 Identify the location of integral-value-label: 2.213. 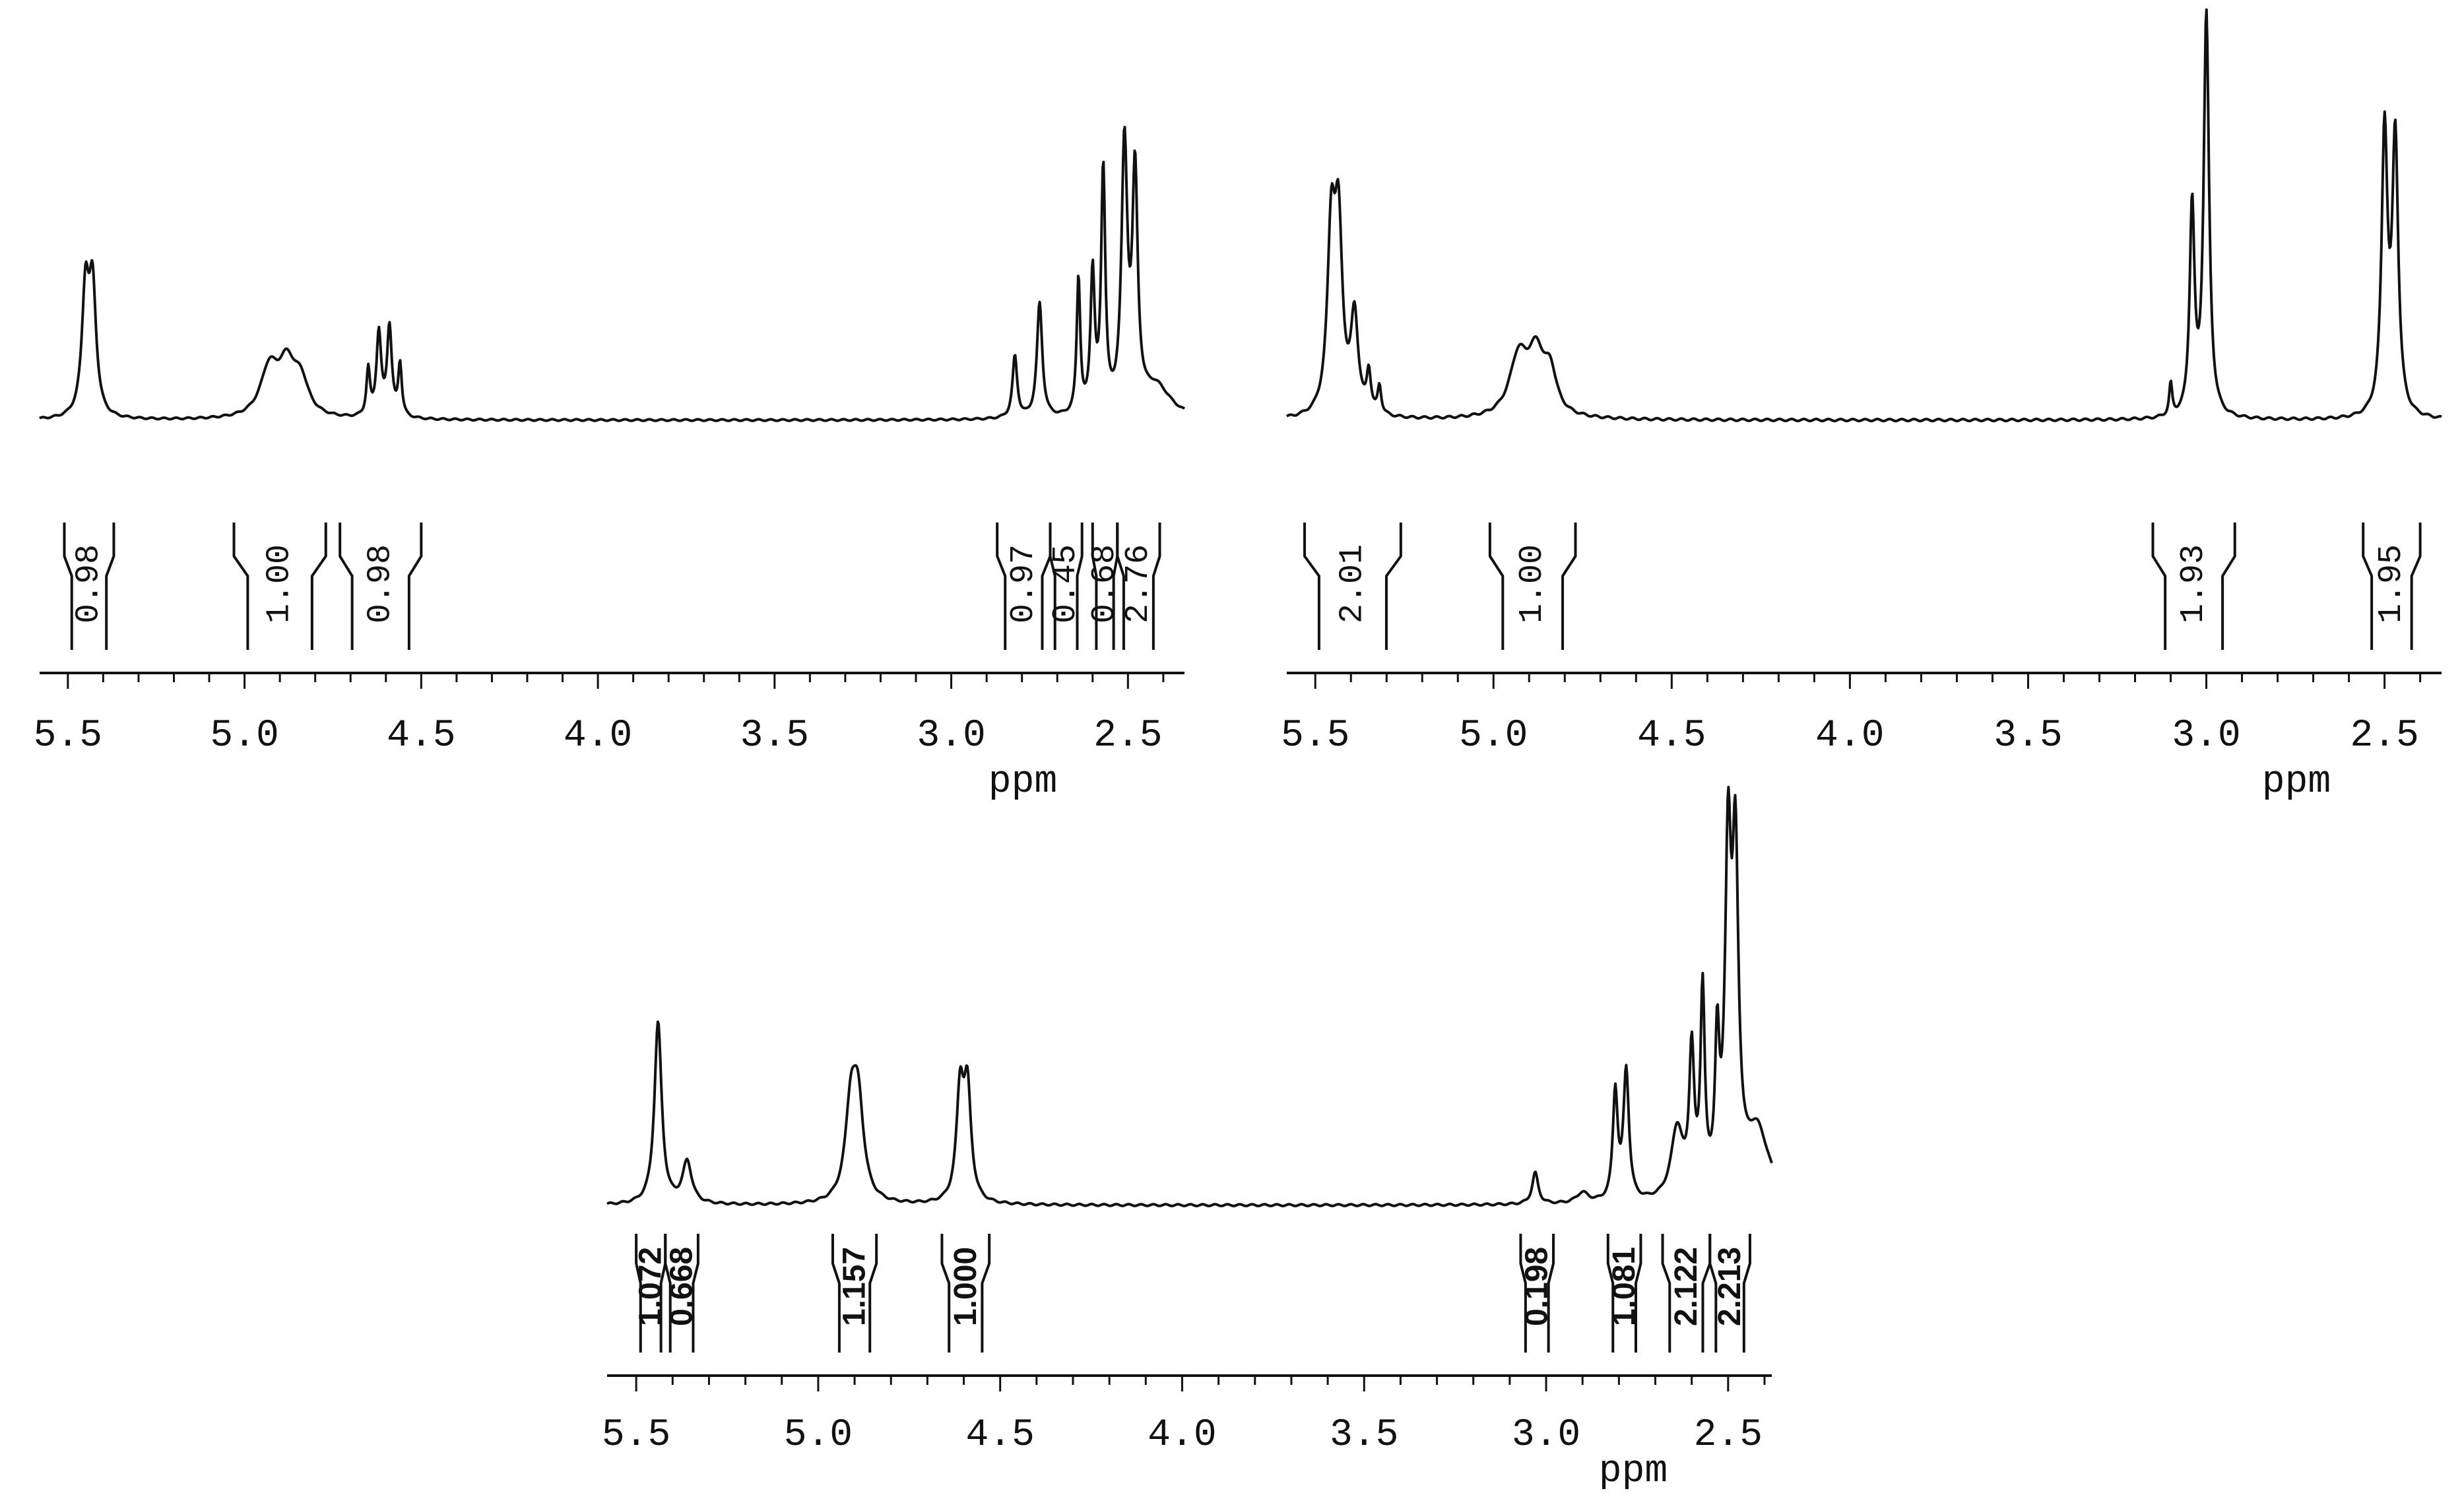
(1729, 1286).